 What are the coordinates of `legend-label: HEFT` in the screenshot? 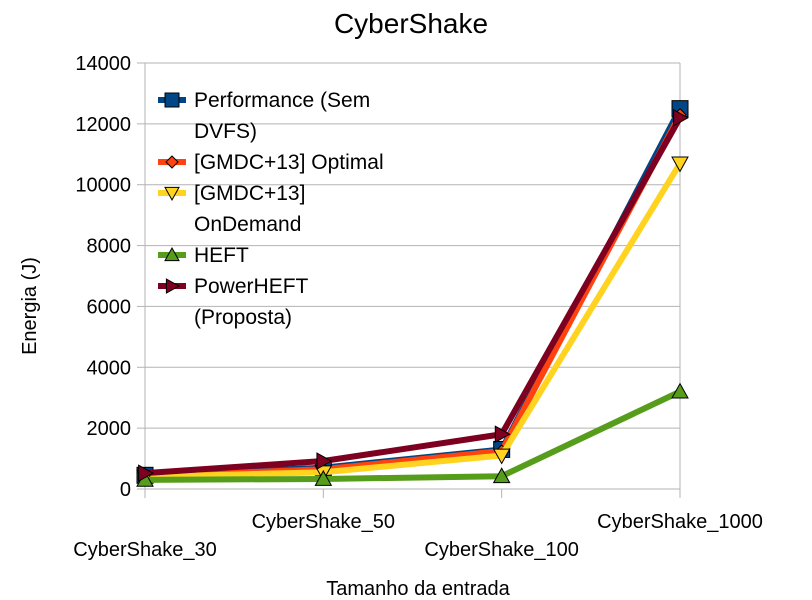 It's located at (221, 255).